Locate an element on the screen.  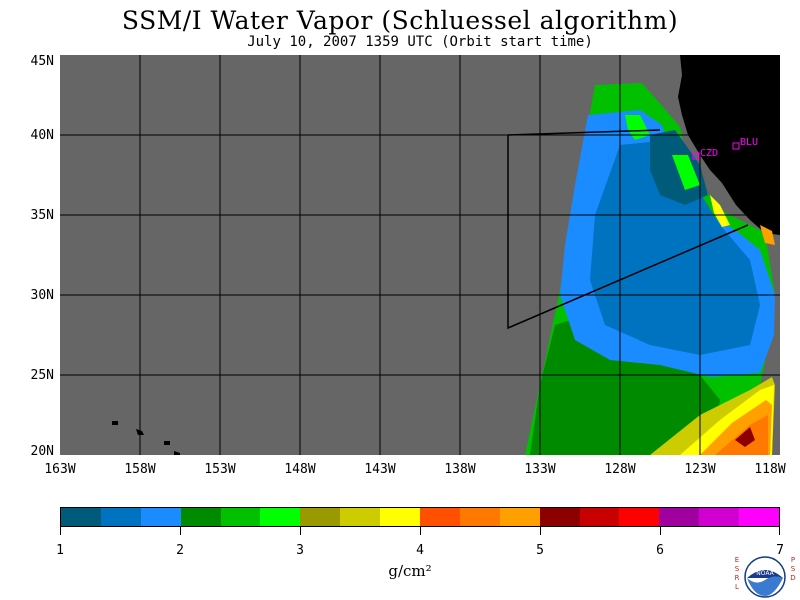
colorbar-label: 1 is located at coordinates (60, 550).